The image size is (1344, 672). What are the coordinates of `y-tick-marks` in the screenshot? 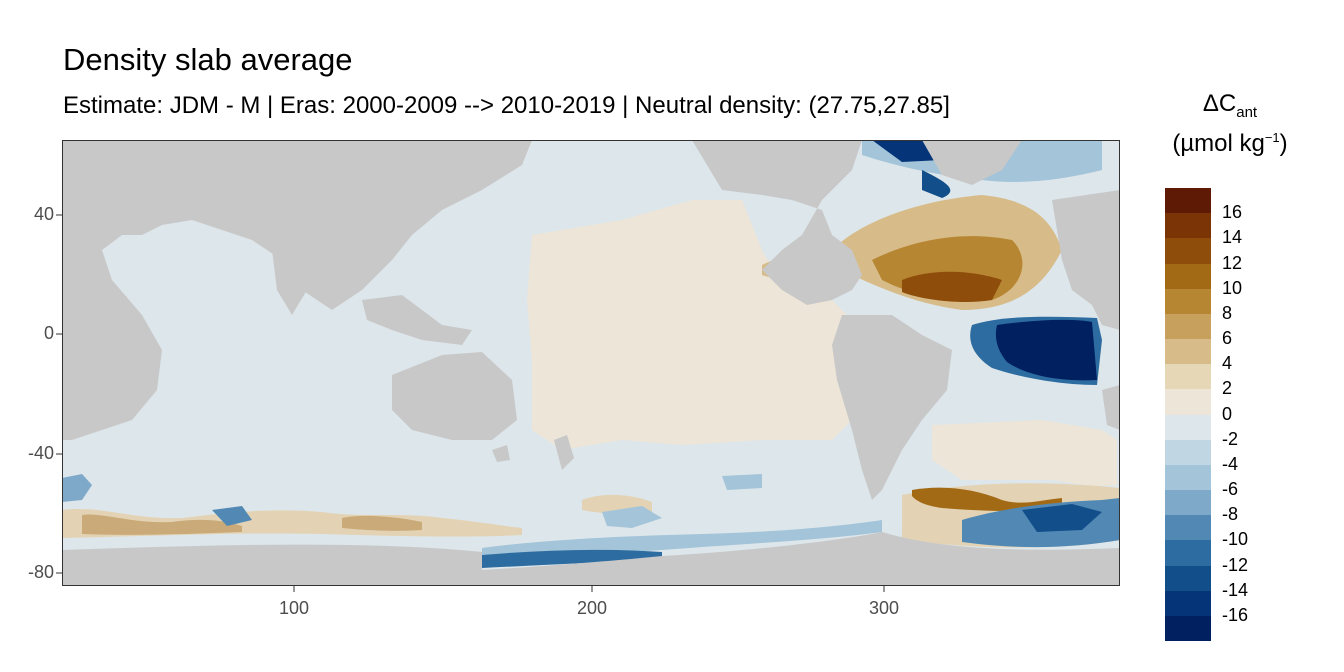 It's located at (59, 394).